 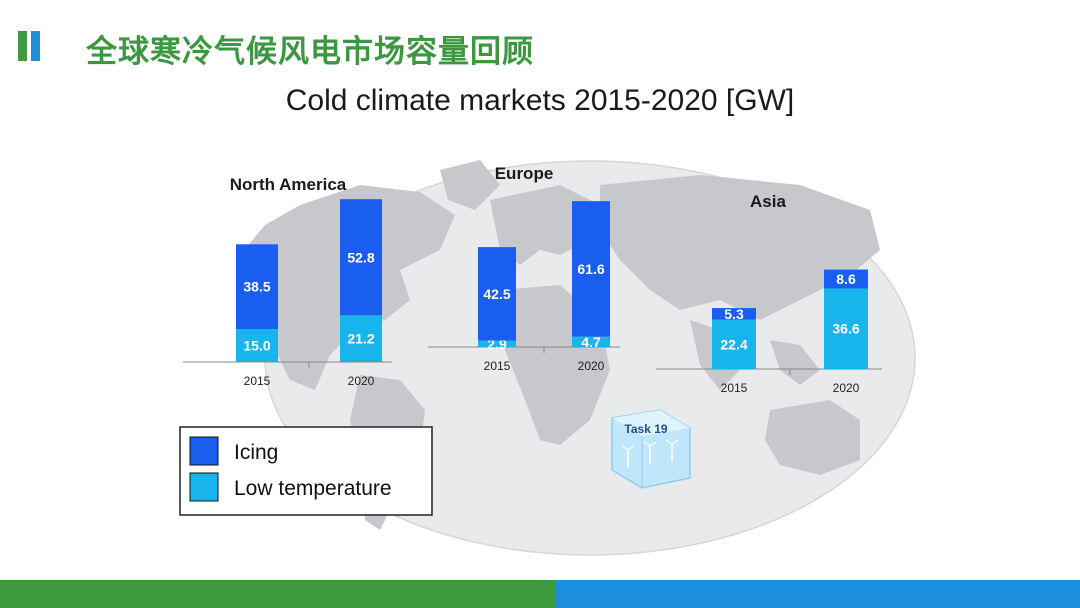 What do you see at coordinates (313, 488) in the screenshot?
I see `legend-label-low-temperature: Low temperature` at bounding box center [313, 488].